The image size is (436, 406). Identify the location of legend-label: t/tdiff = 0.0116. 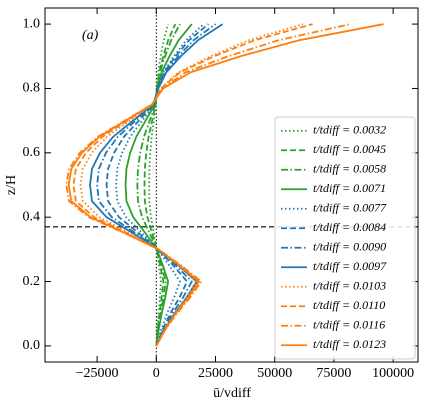
(349, 325).